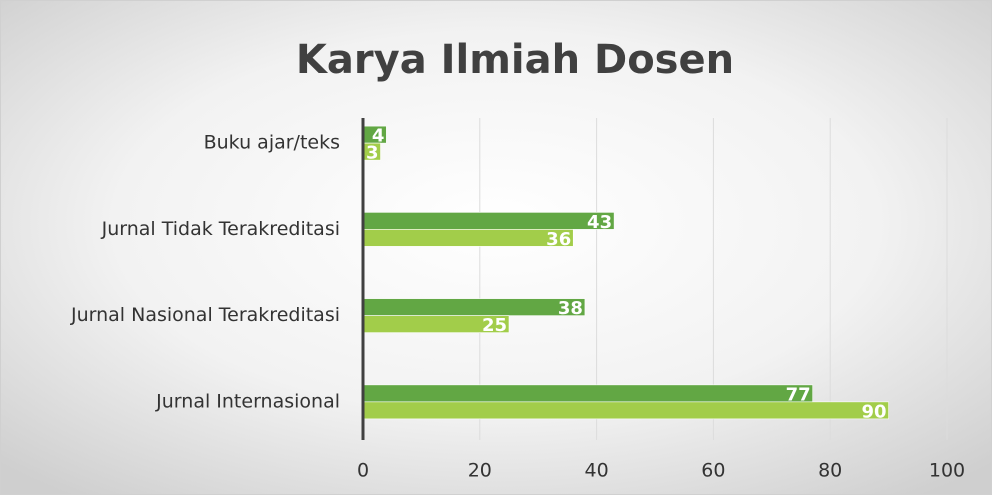 The height and width of the screenshot is (495, 992). Describe the element at coordinates (363, 471) in the screenshot. I see `x-tick-label: 0` at that location.